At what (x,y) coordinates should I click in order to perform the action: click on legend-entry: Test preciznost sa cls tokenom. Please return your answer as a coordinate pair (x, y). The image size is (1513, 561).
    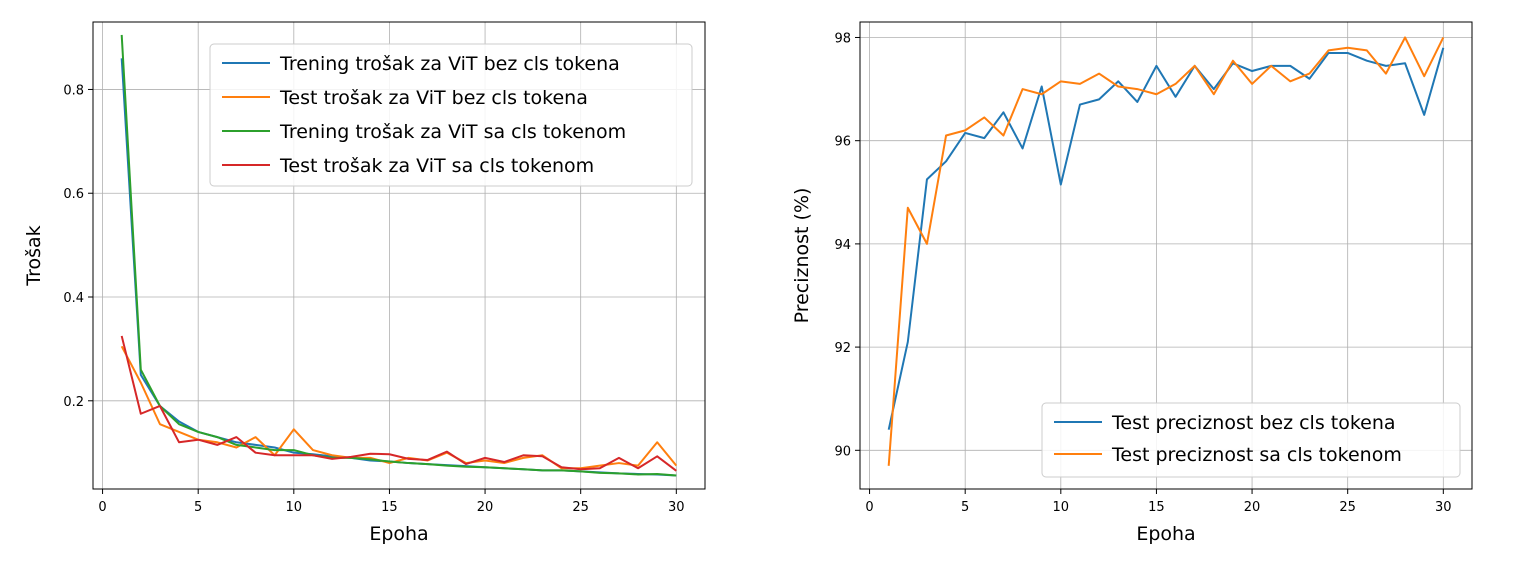
    Looking at the image, I should click on (1256, 455).